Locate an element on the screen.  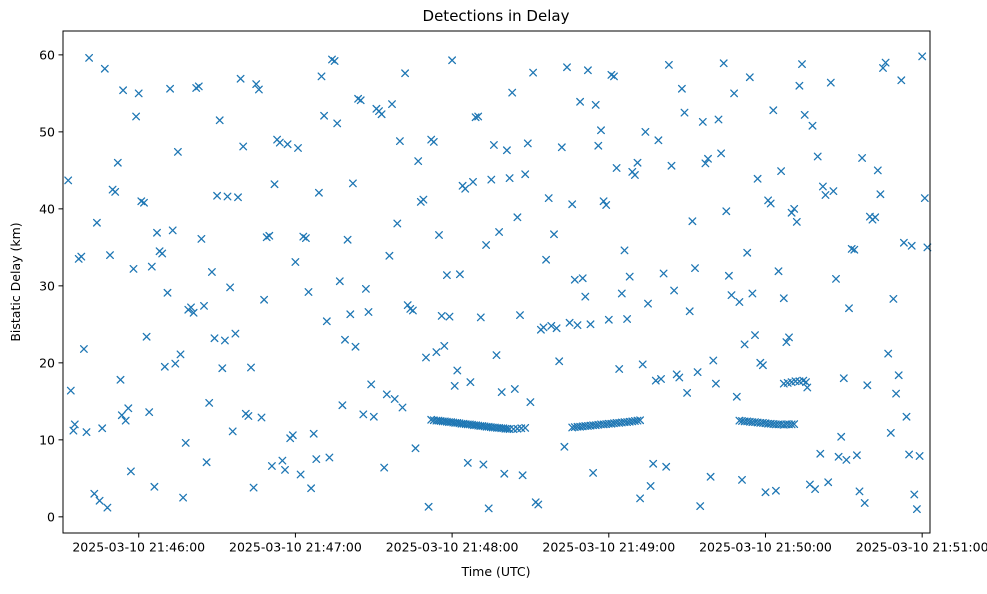
x-tick-label: 2025-03-10 21:50:00 is located at coordinates (765, 547).